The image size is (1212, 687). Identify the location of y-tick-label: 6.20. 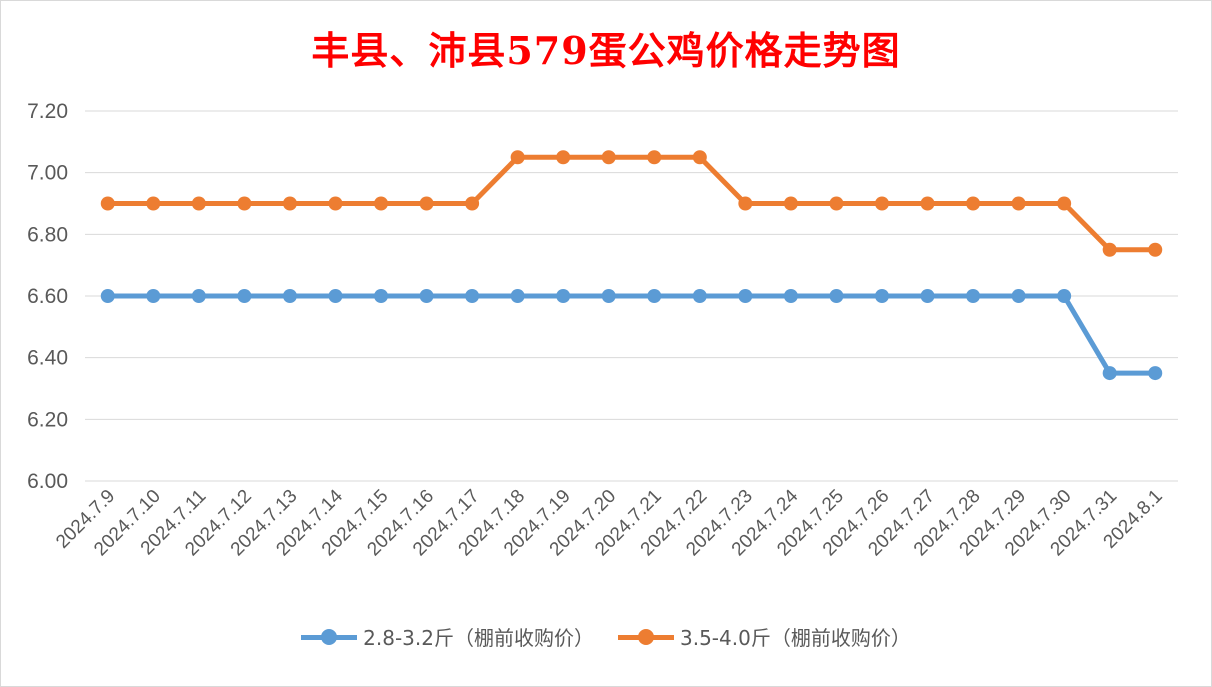
(47, 419).